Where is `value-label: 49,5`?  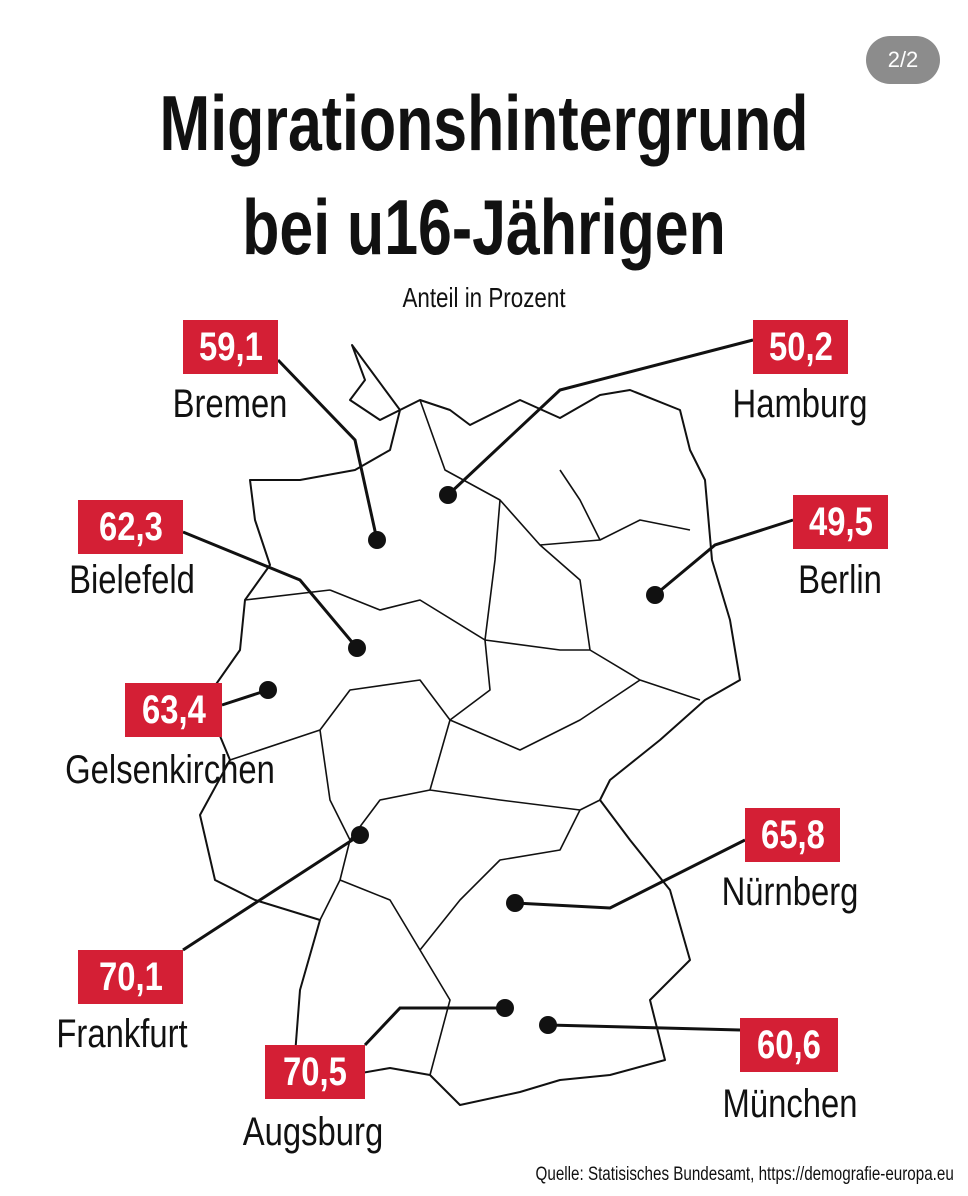
value-label: 49,5 is located at coordinates (840, 522).